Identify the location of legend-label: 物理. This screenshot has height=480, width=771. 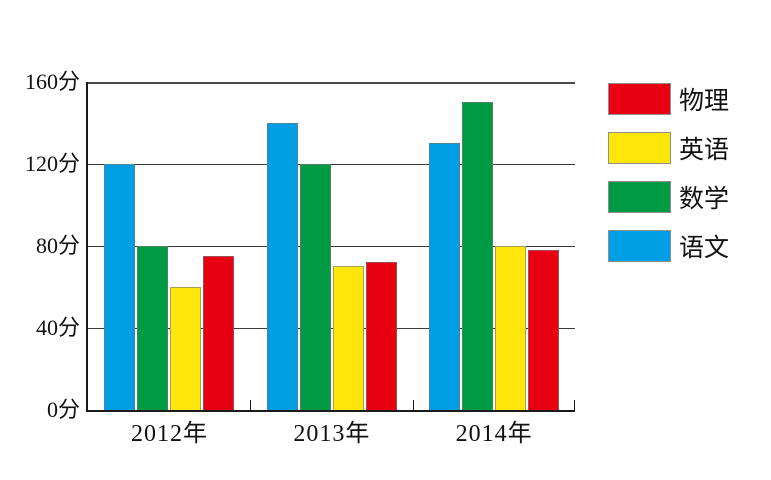
(704, 101).